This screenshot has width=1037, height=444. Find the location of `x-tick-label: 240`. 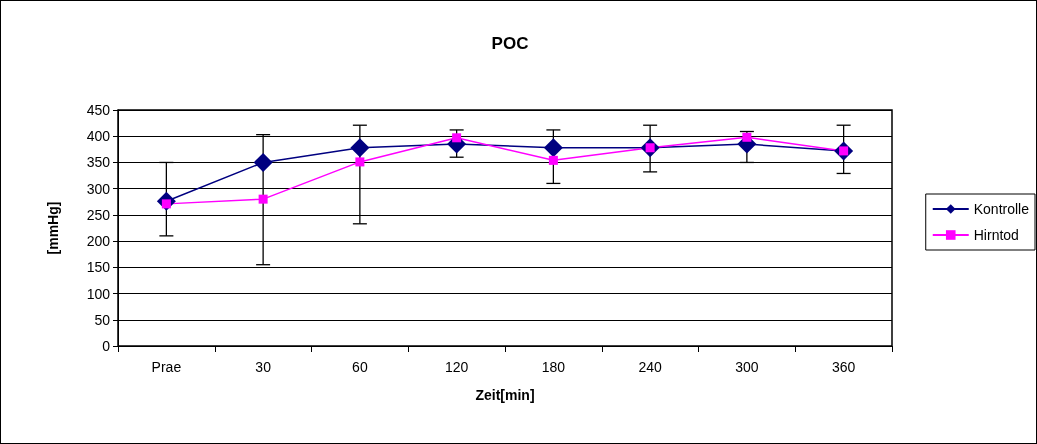

x-tick-label: 240 is located at coordinates (650, 367).